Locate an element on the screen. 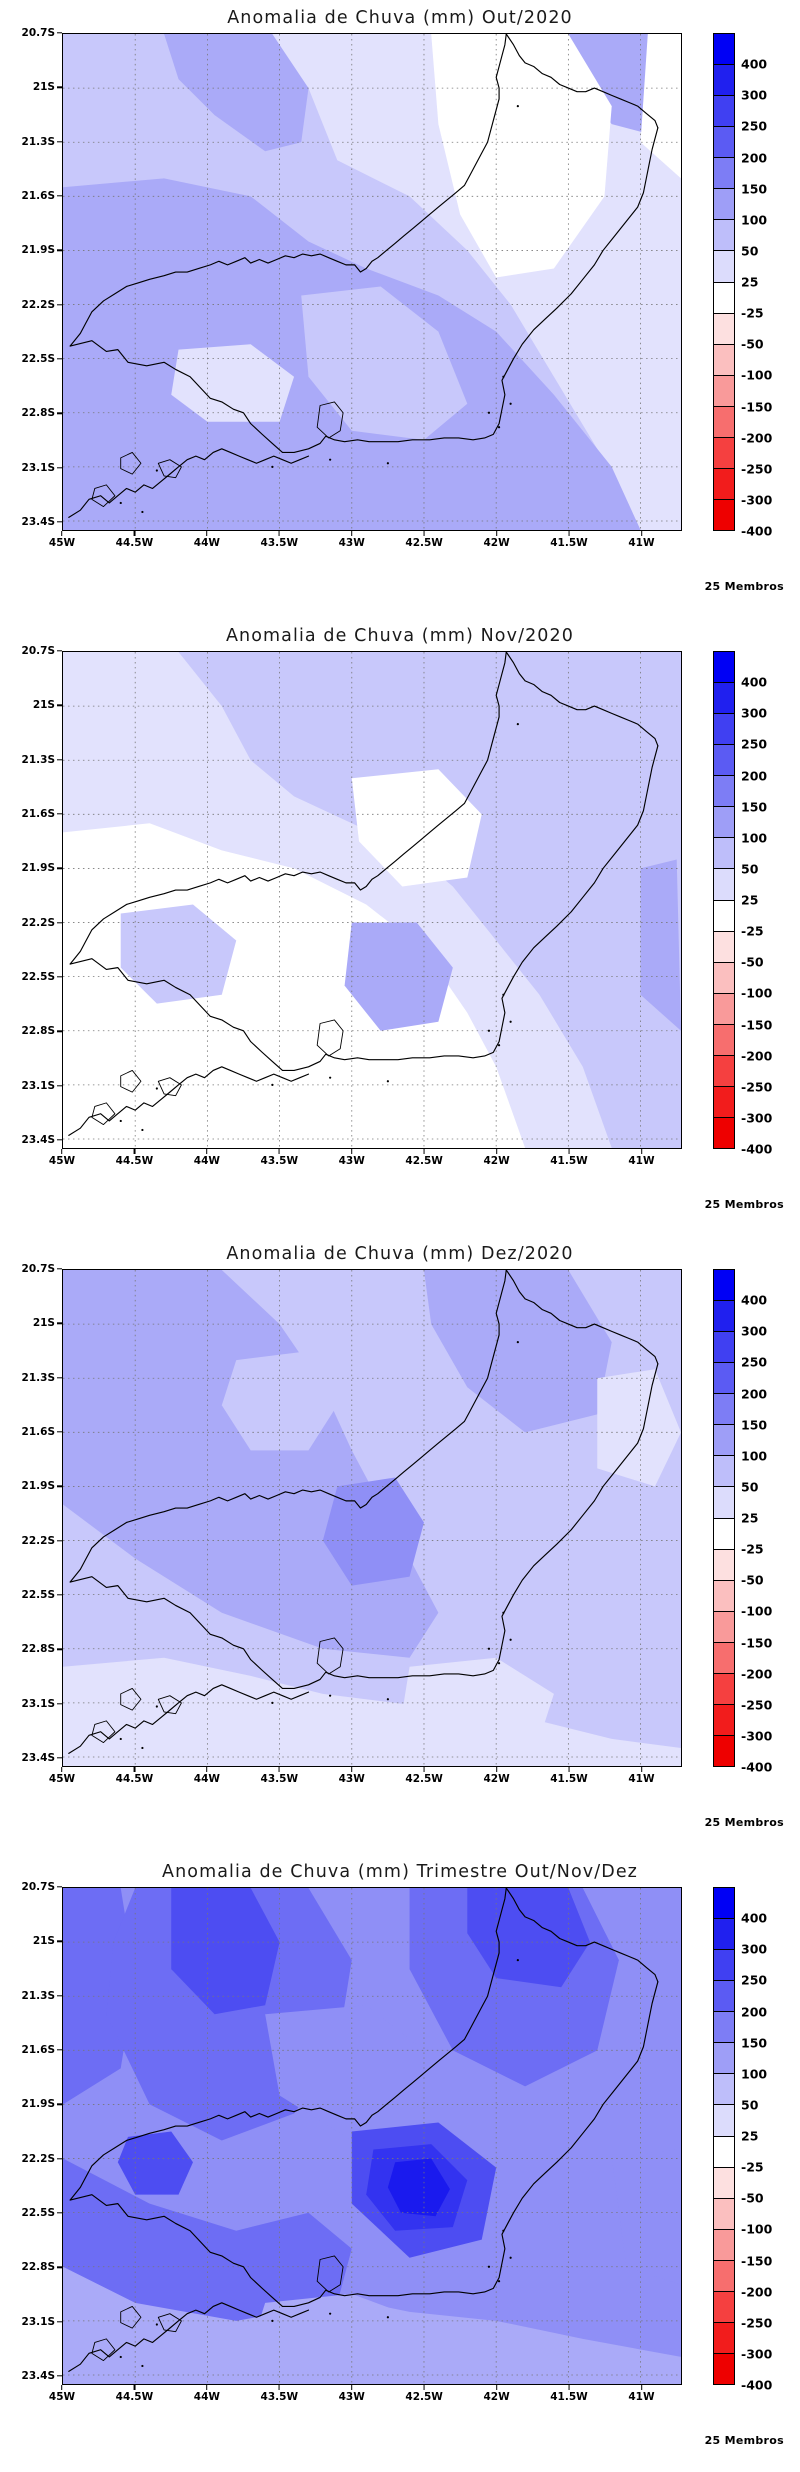 This screenshot has width=800, height=2472. ensemble-members-note: 25 Membros is located at coordinates (744, 2440).